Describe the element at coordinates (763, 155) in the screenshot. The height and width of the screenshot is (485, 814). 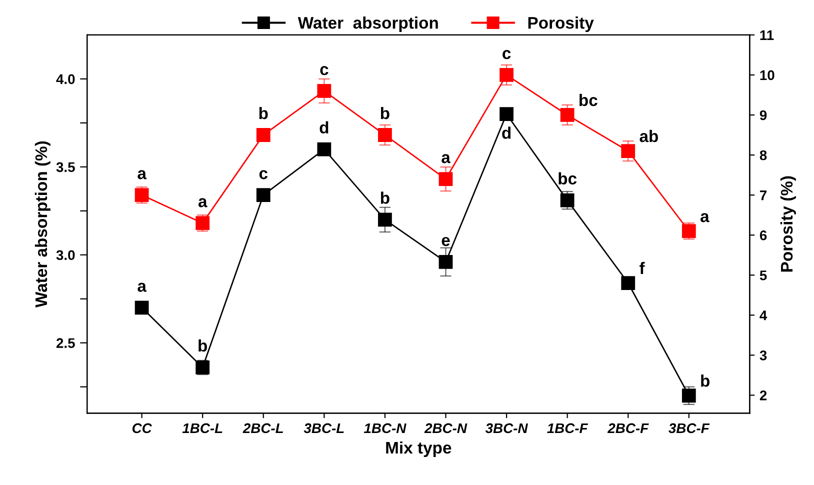
I see `y2-tick-label: 8` at that location.